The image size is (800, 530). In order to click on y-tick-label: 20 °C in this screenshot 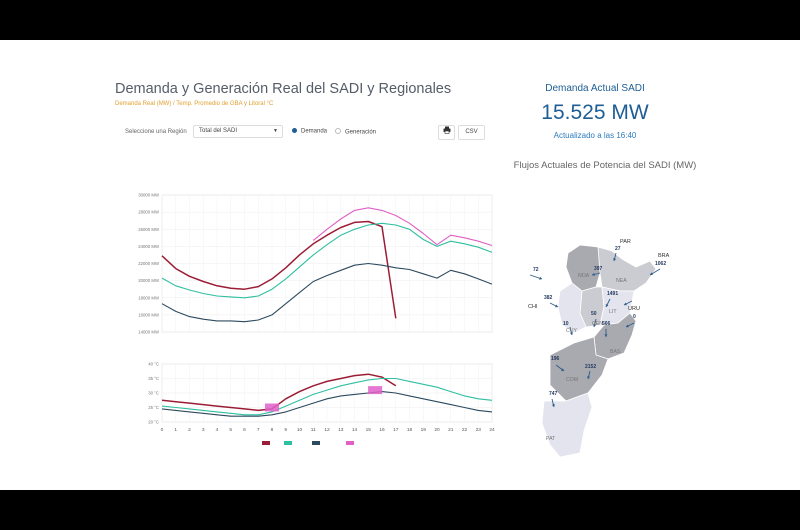, I will do `click(153, 422)`.